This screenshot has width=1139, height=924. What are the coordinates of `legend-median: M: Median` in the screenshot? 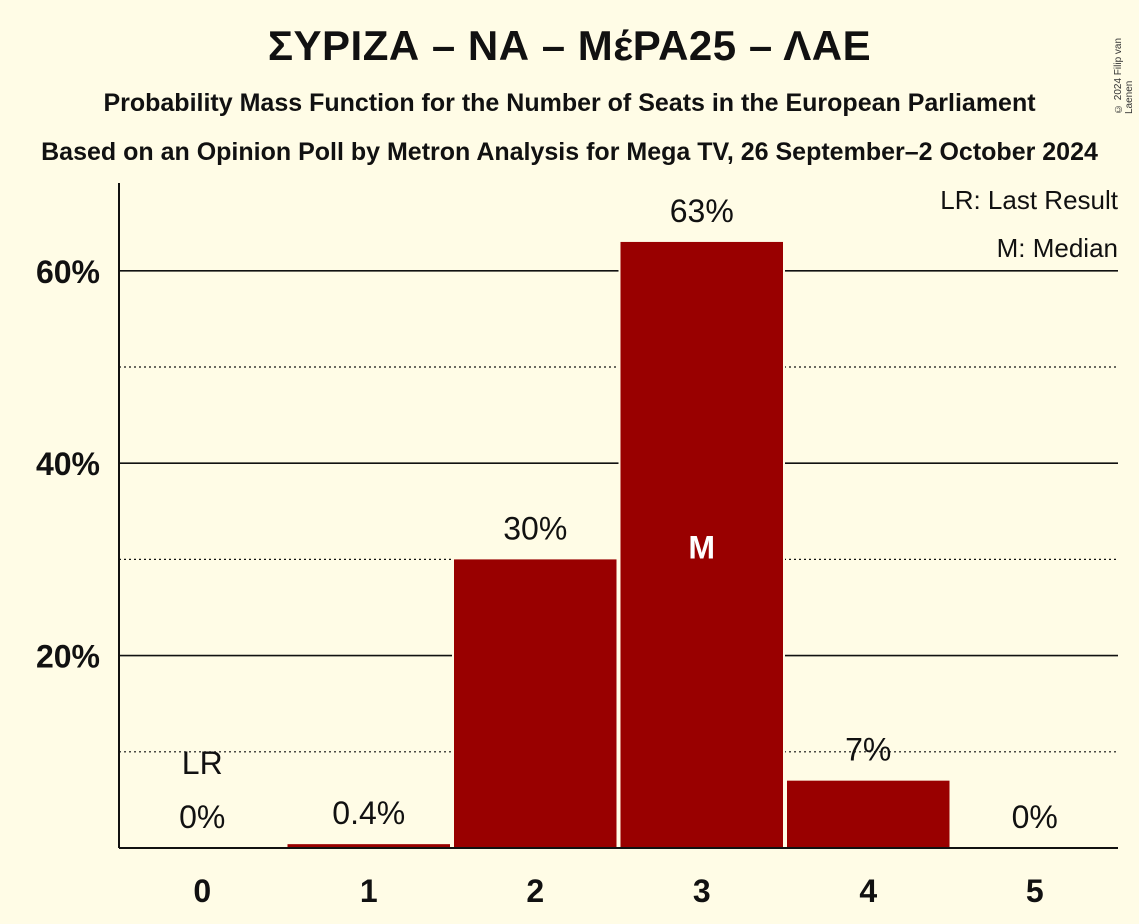 It's located at (1057, 248).